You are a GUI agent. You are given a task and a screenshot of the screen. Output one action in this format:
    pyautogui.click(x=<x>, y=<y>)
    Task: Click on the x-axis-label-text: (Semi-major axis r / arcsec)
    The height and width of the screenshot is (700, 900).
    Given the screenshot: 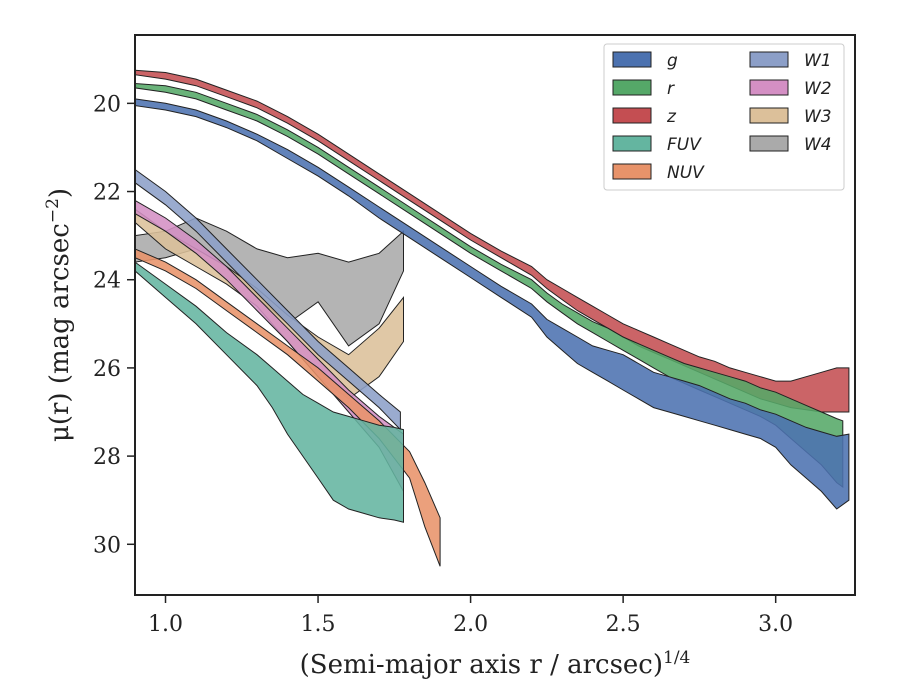 What is the action you would take?
    pyautogui.click(x=481, y=665)
    